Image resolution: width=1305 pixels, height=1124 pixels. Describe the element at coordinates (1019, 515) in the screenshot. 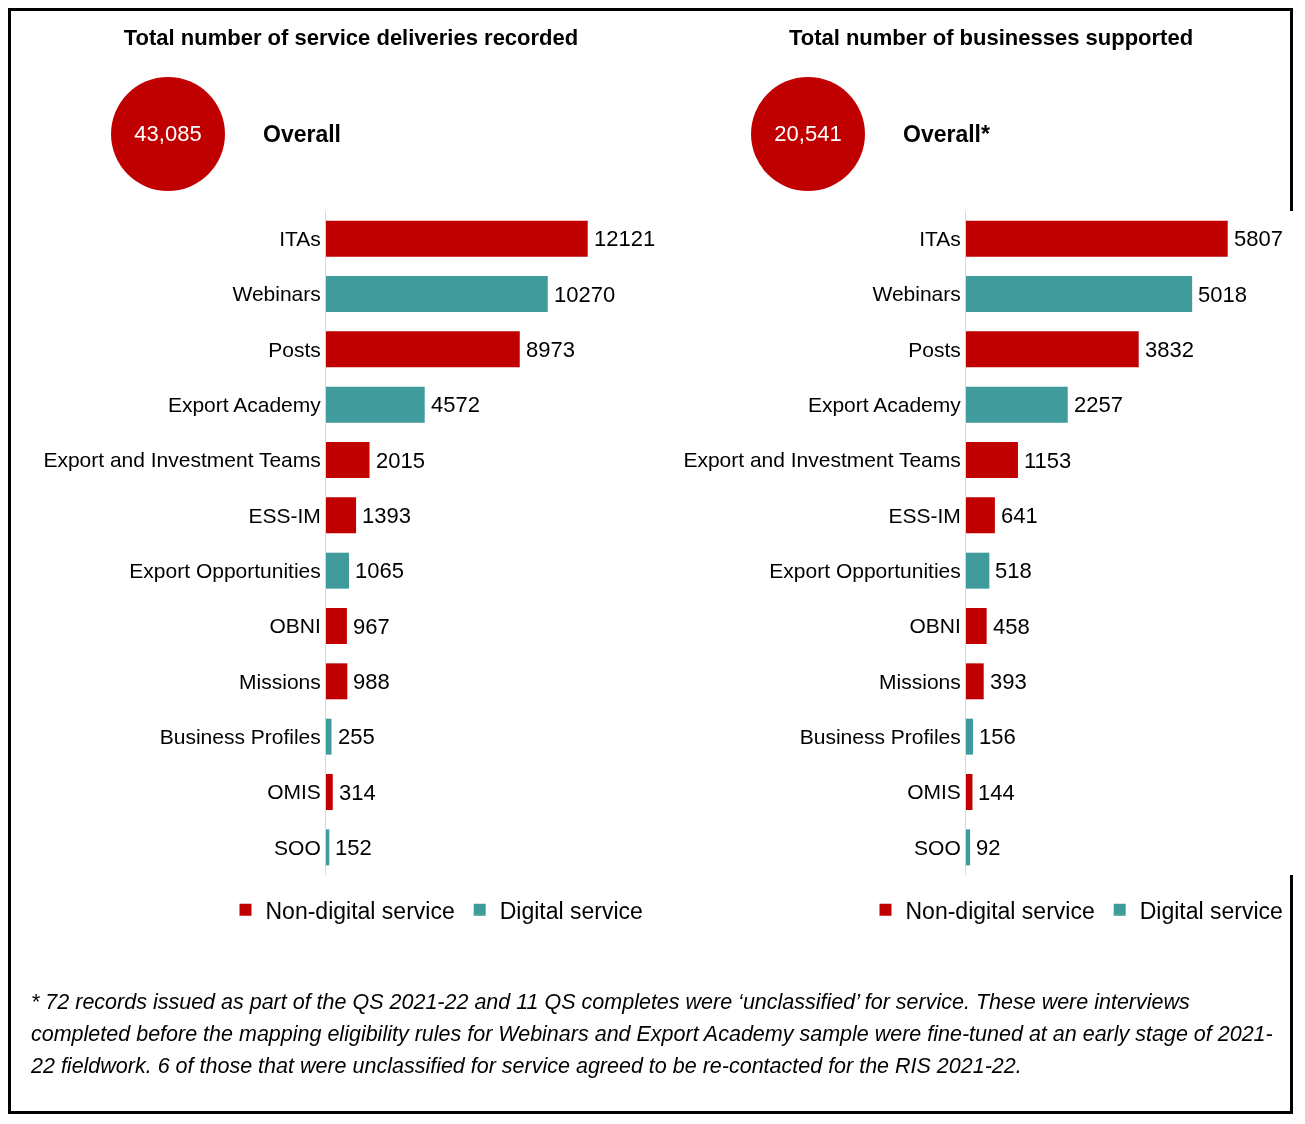

I see `data-label: 641` at that location.